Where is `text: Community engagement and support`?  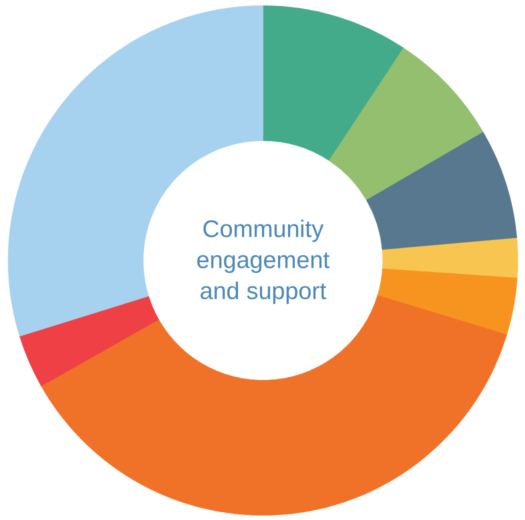
text: Community engagement and support is located at coordinates (263, 261).